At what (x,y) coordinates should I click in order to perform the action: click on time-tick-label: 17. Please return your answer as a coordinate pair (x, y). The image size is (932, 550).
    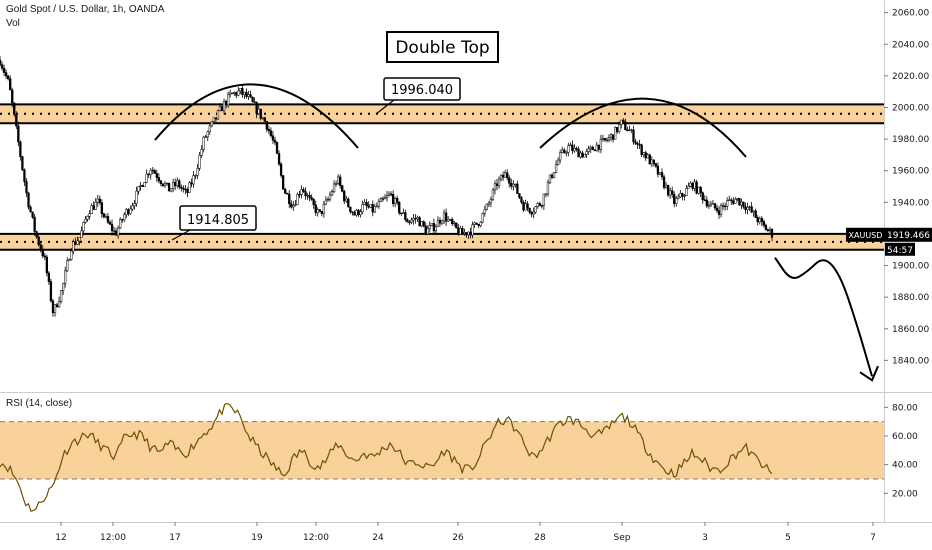
    Looking at the image, I should click on (174, 538).